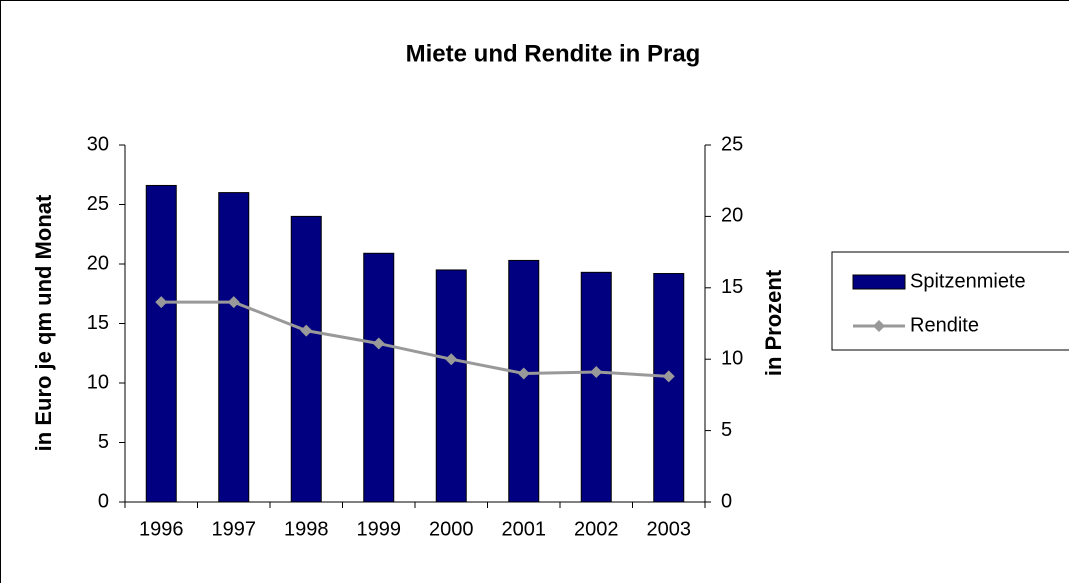  I want to click on y2-tick-label: 15, so click(732, 287).